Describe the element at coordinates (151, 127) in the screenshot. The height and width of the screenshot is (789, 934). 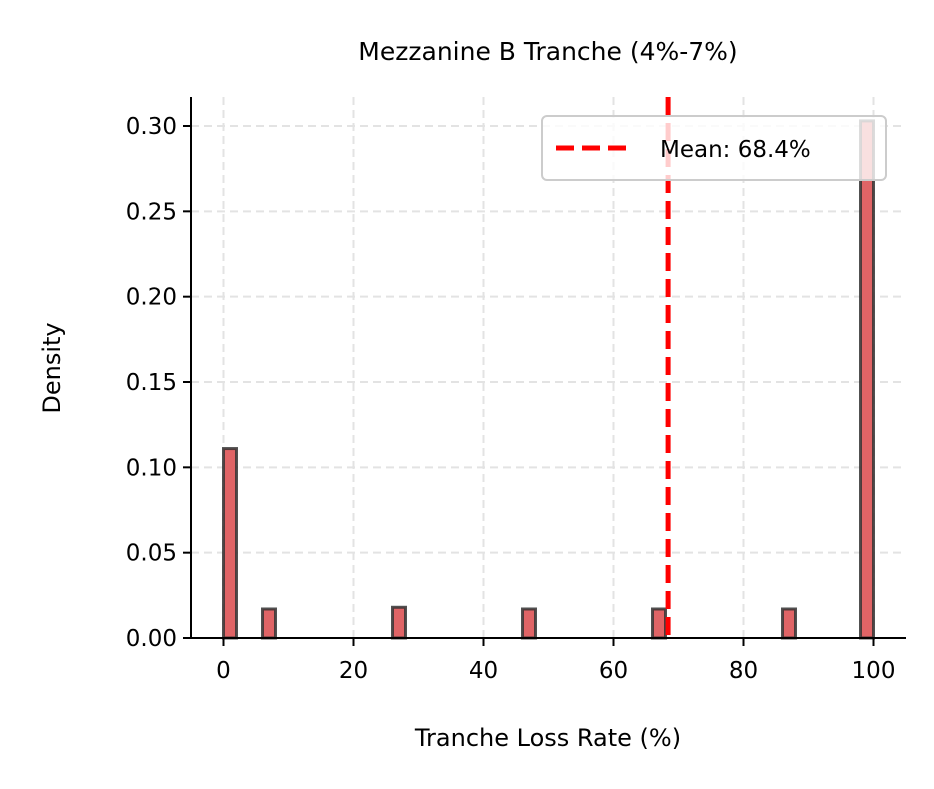
I see `y-tick-label: 0.30` at that location.